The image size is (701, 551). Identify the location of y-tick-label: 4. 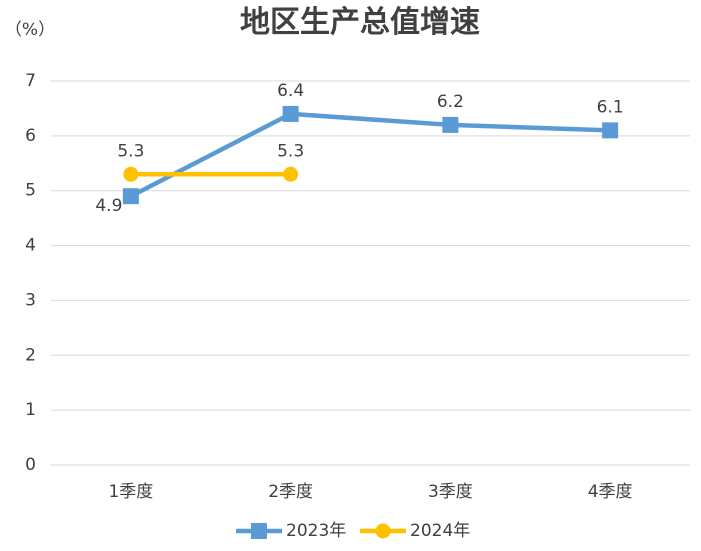
(30, 246).